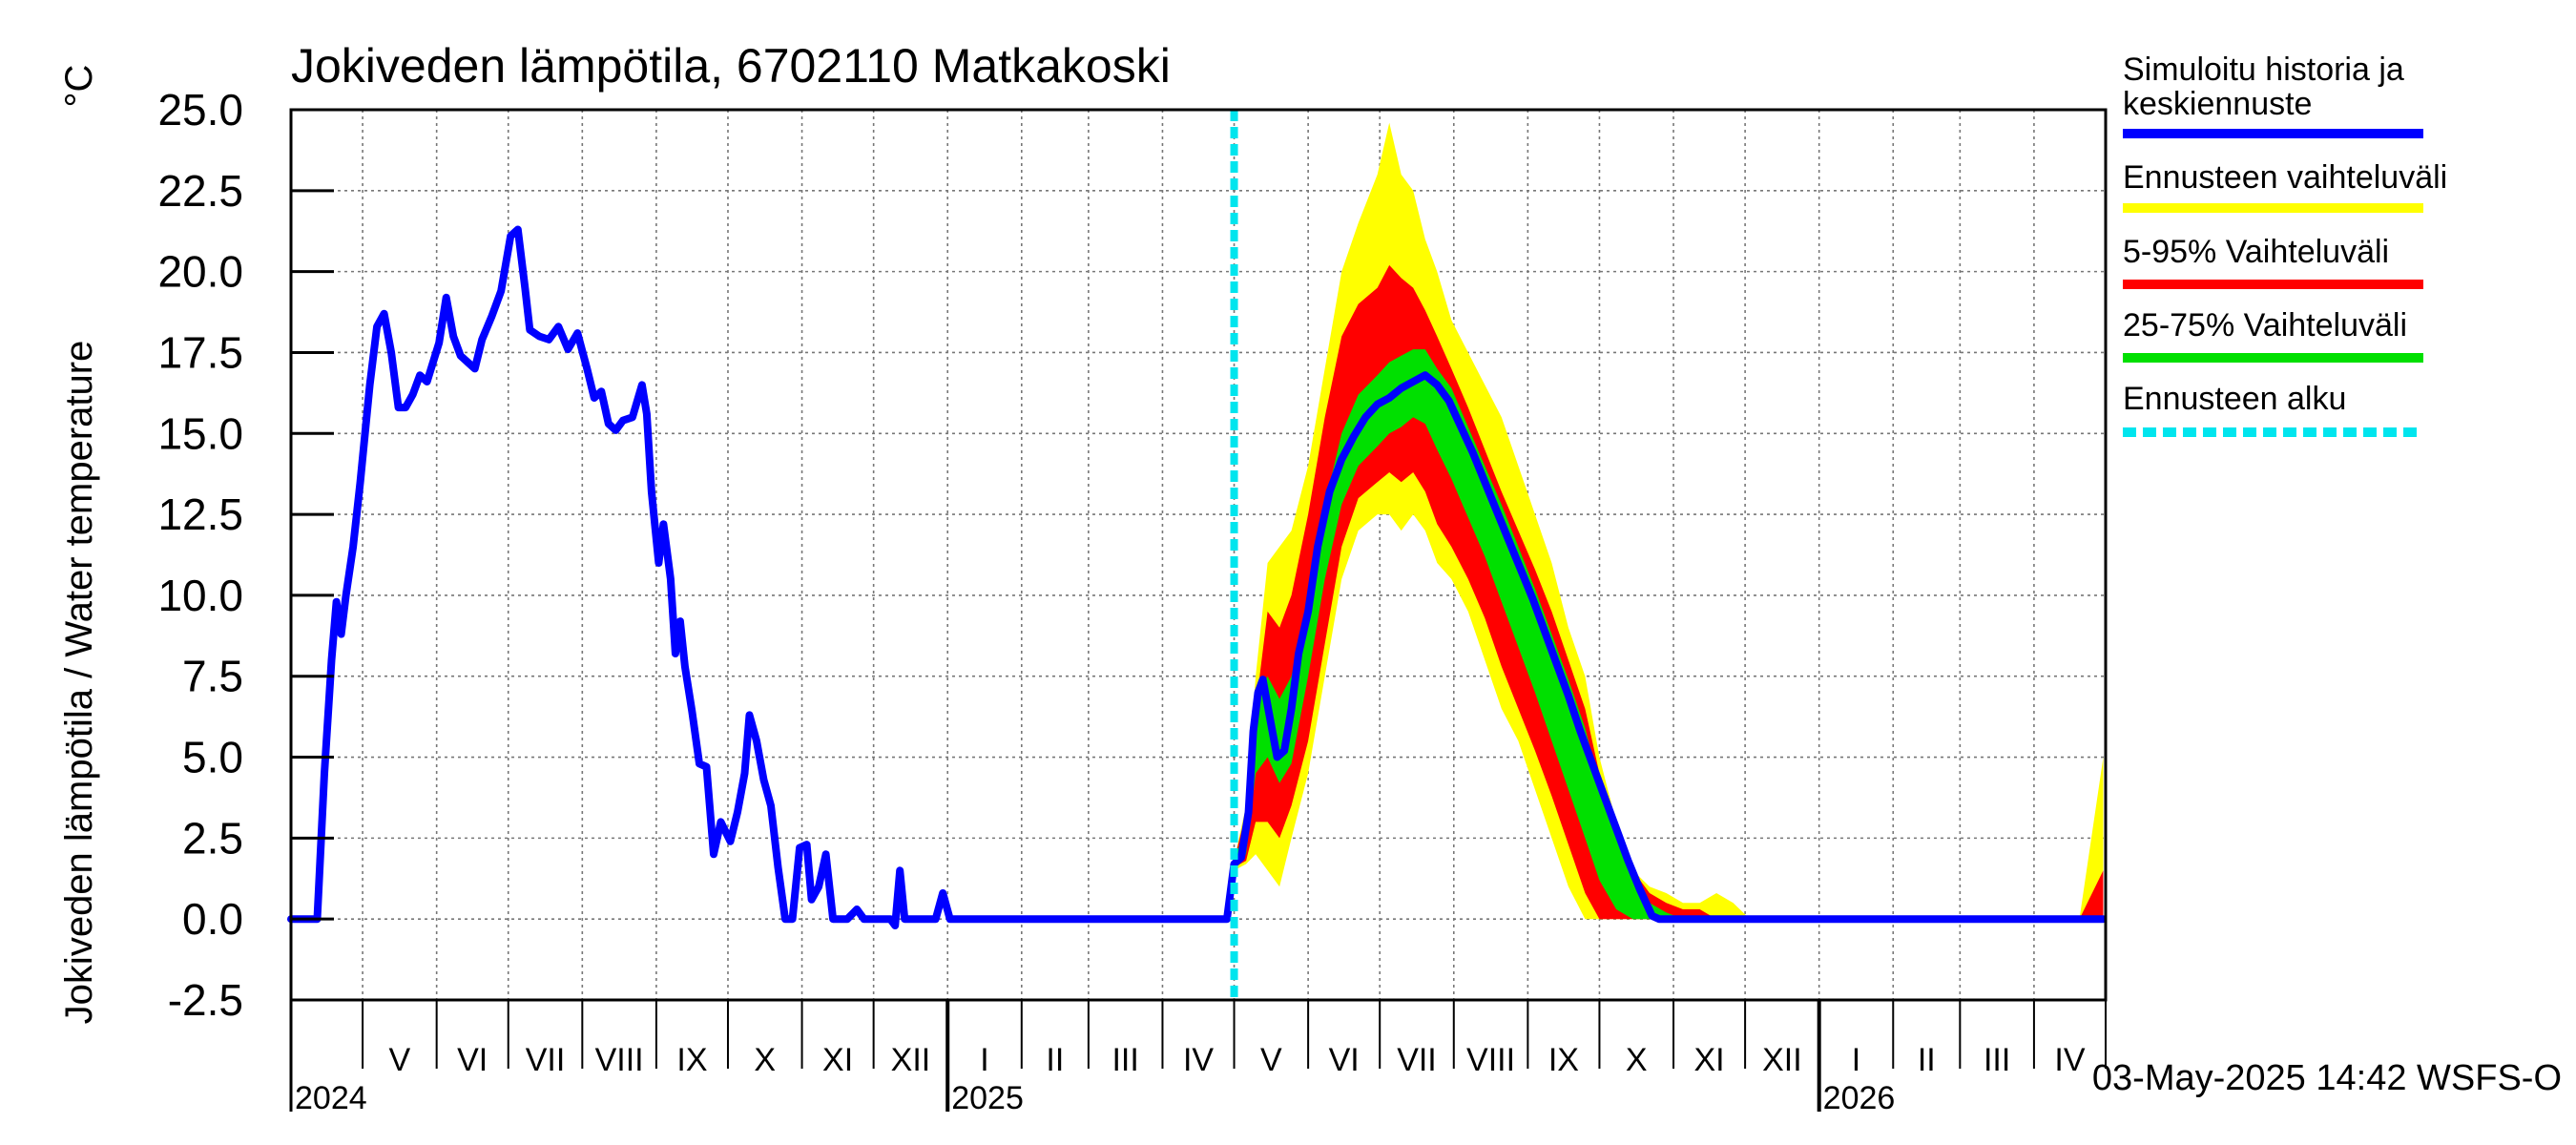  What do you see at coordinates (200, 596) in the screenshot?
I see `y-tick-label: 10.0` at bounding box center [200, 596].